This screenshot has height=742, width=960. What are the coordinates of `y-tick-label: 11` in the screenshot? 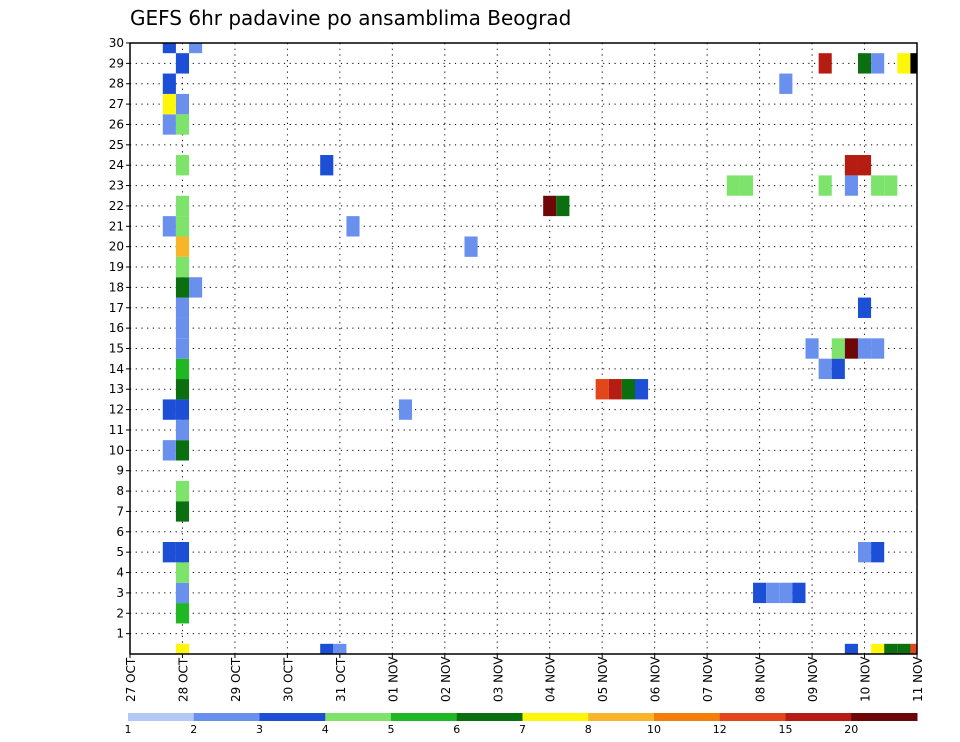 It's located at (116, 430).